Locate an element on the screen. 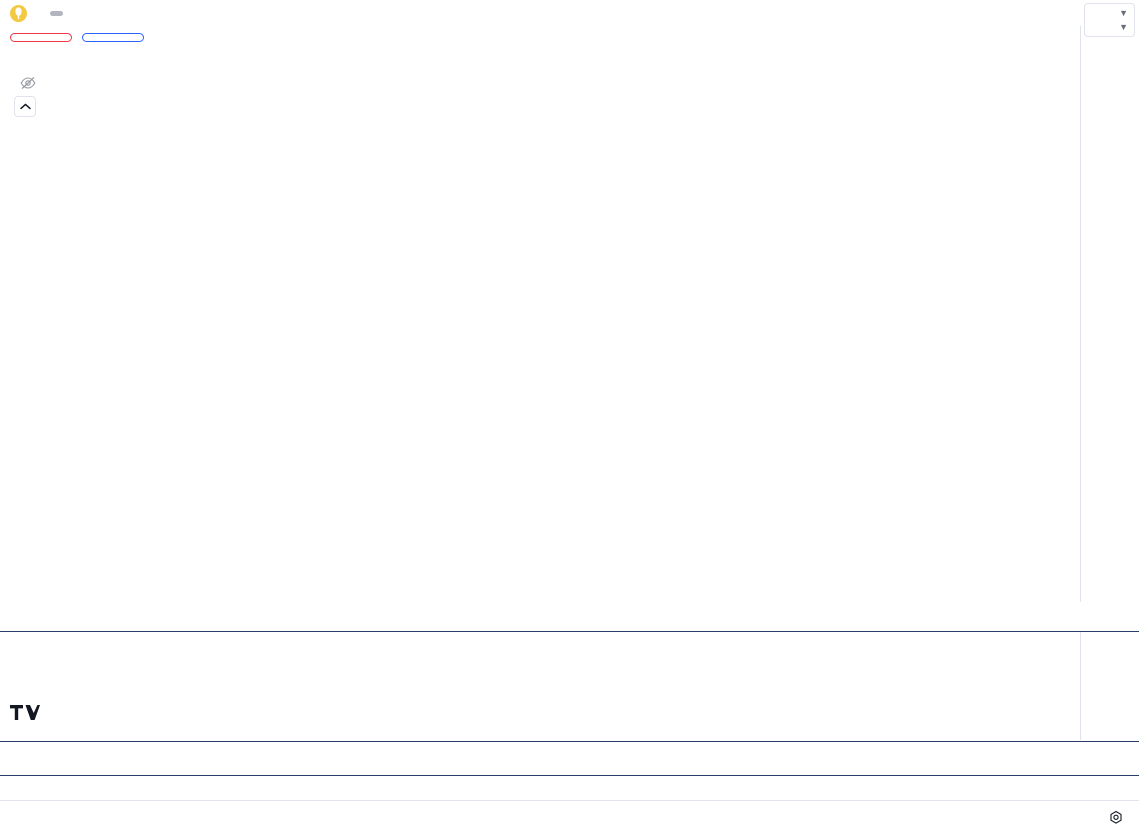  trade-panel is located at coordinates (77, 37).